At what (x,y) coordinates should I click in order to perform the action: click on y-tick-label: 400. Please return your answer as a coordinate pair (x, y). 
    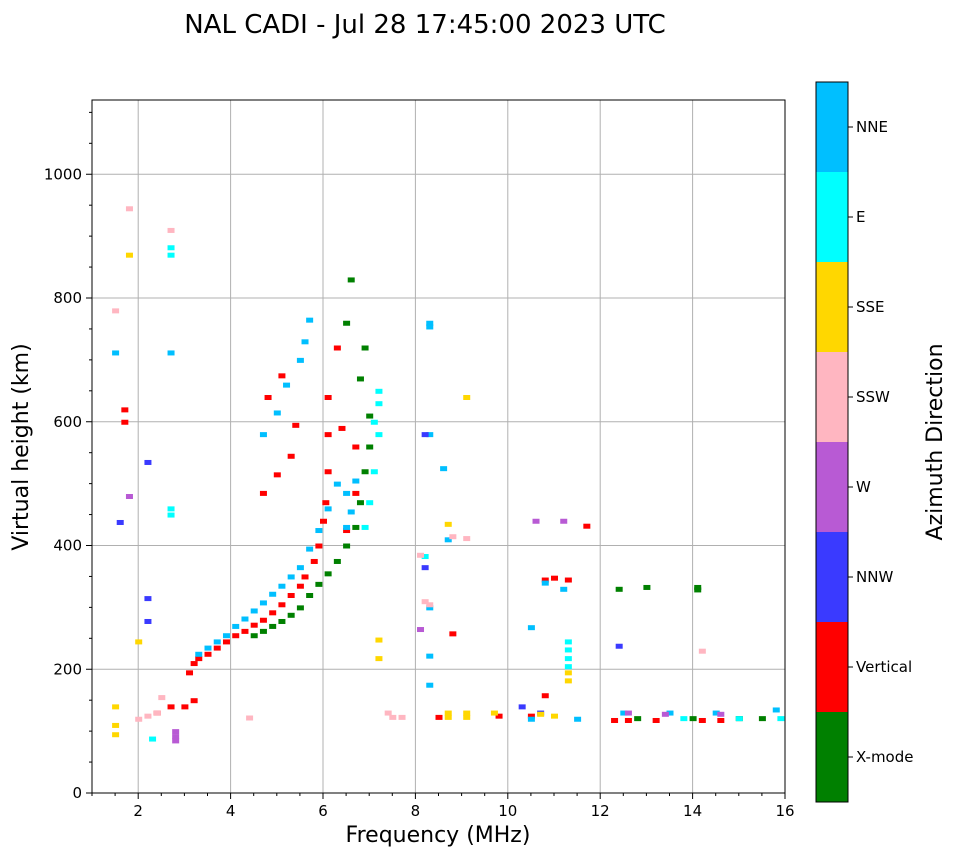
    Looking at the image, I should click on (67, 546).